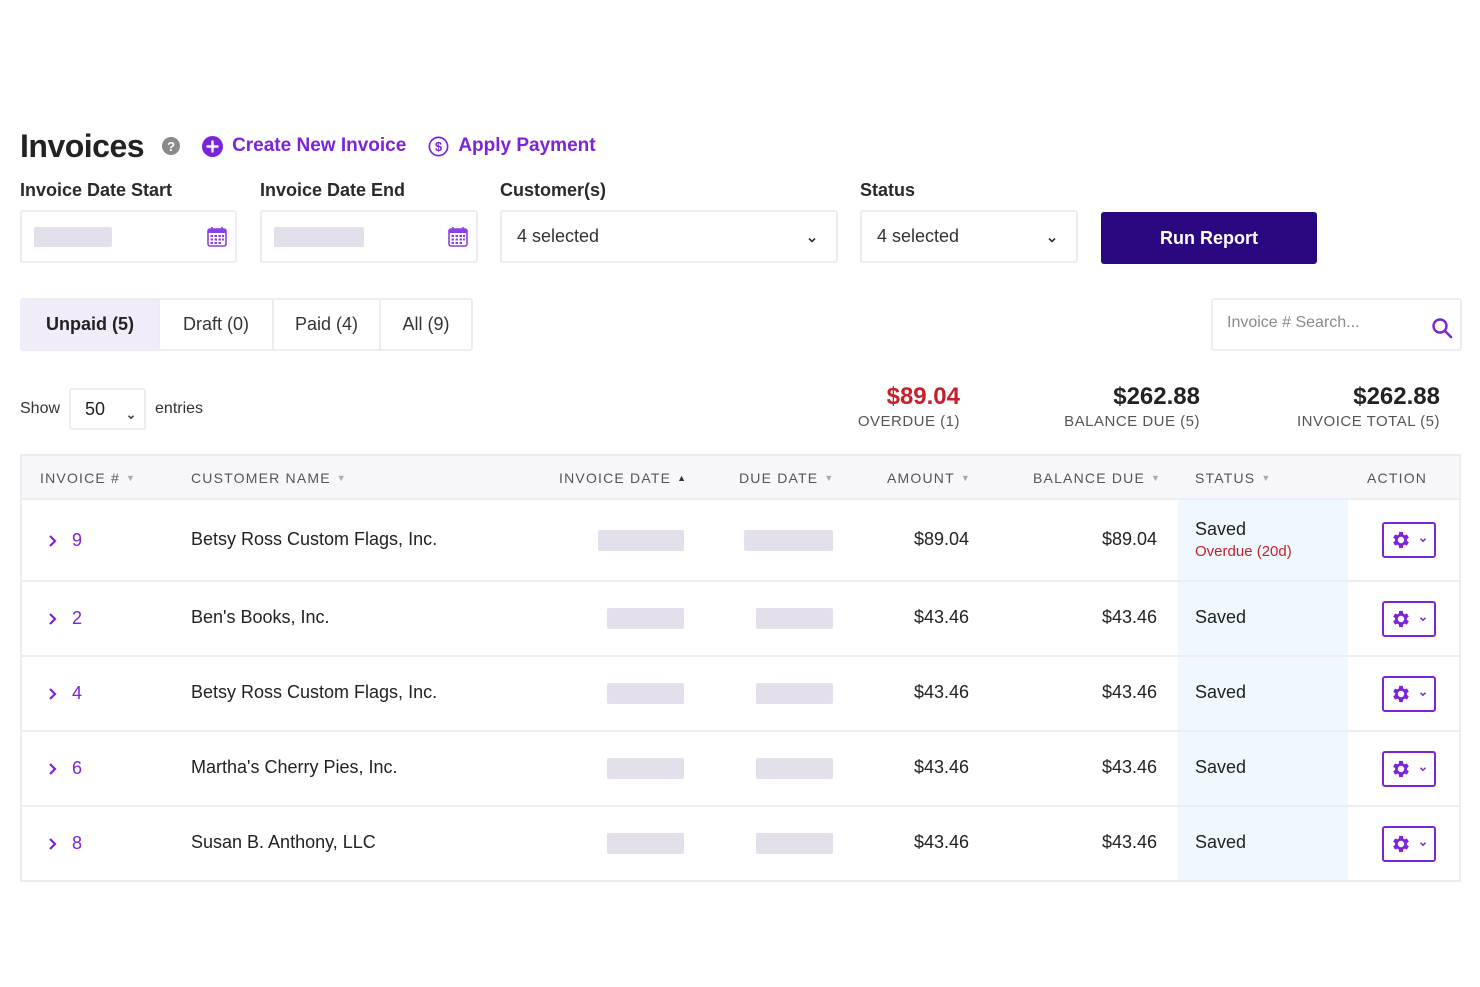  I want to click on invoice-number-link: 9, so click(77, 540).